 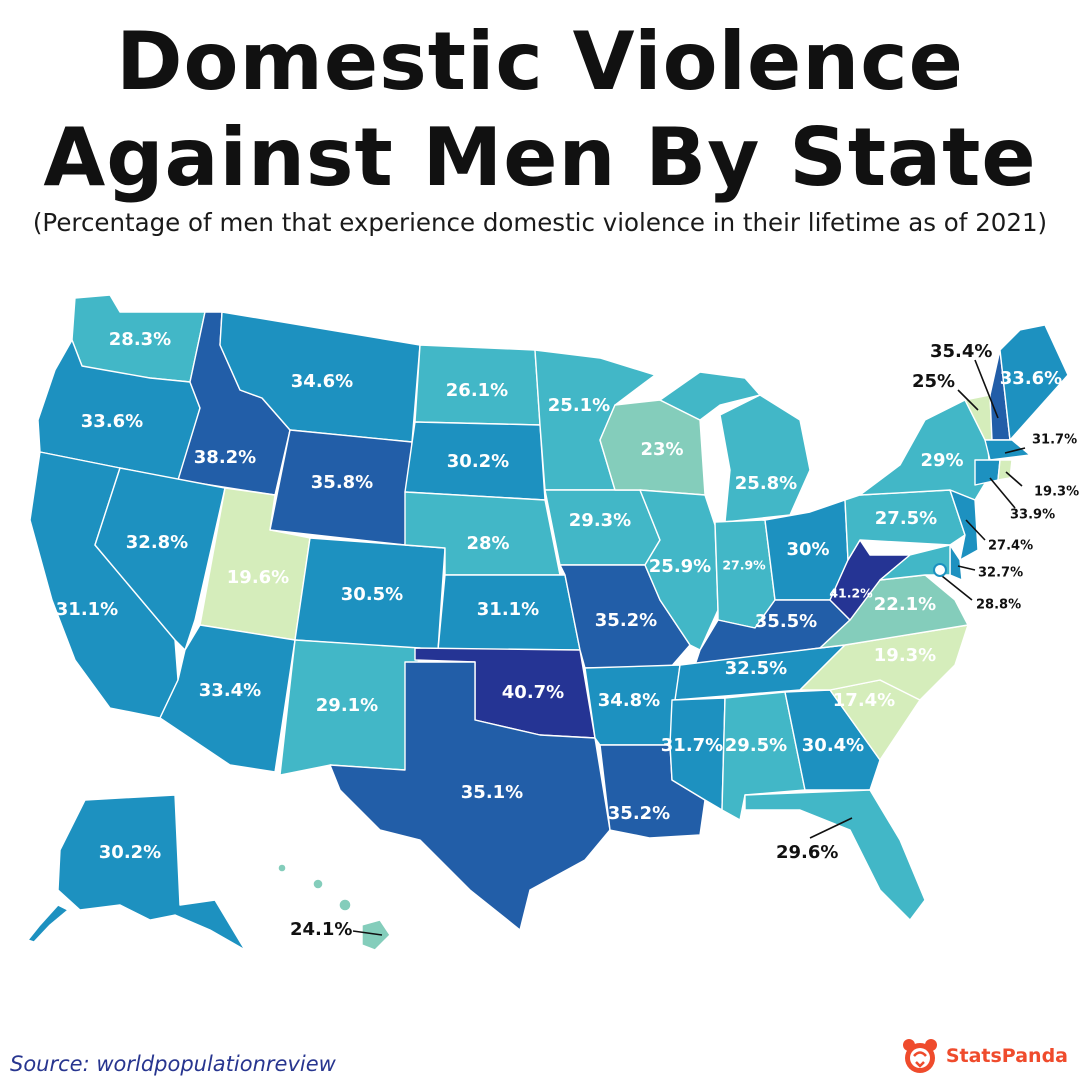 I want to click on leader-fl, so click(x=831, y=828).